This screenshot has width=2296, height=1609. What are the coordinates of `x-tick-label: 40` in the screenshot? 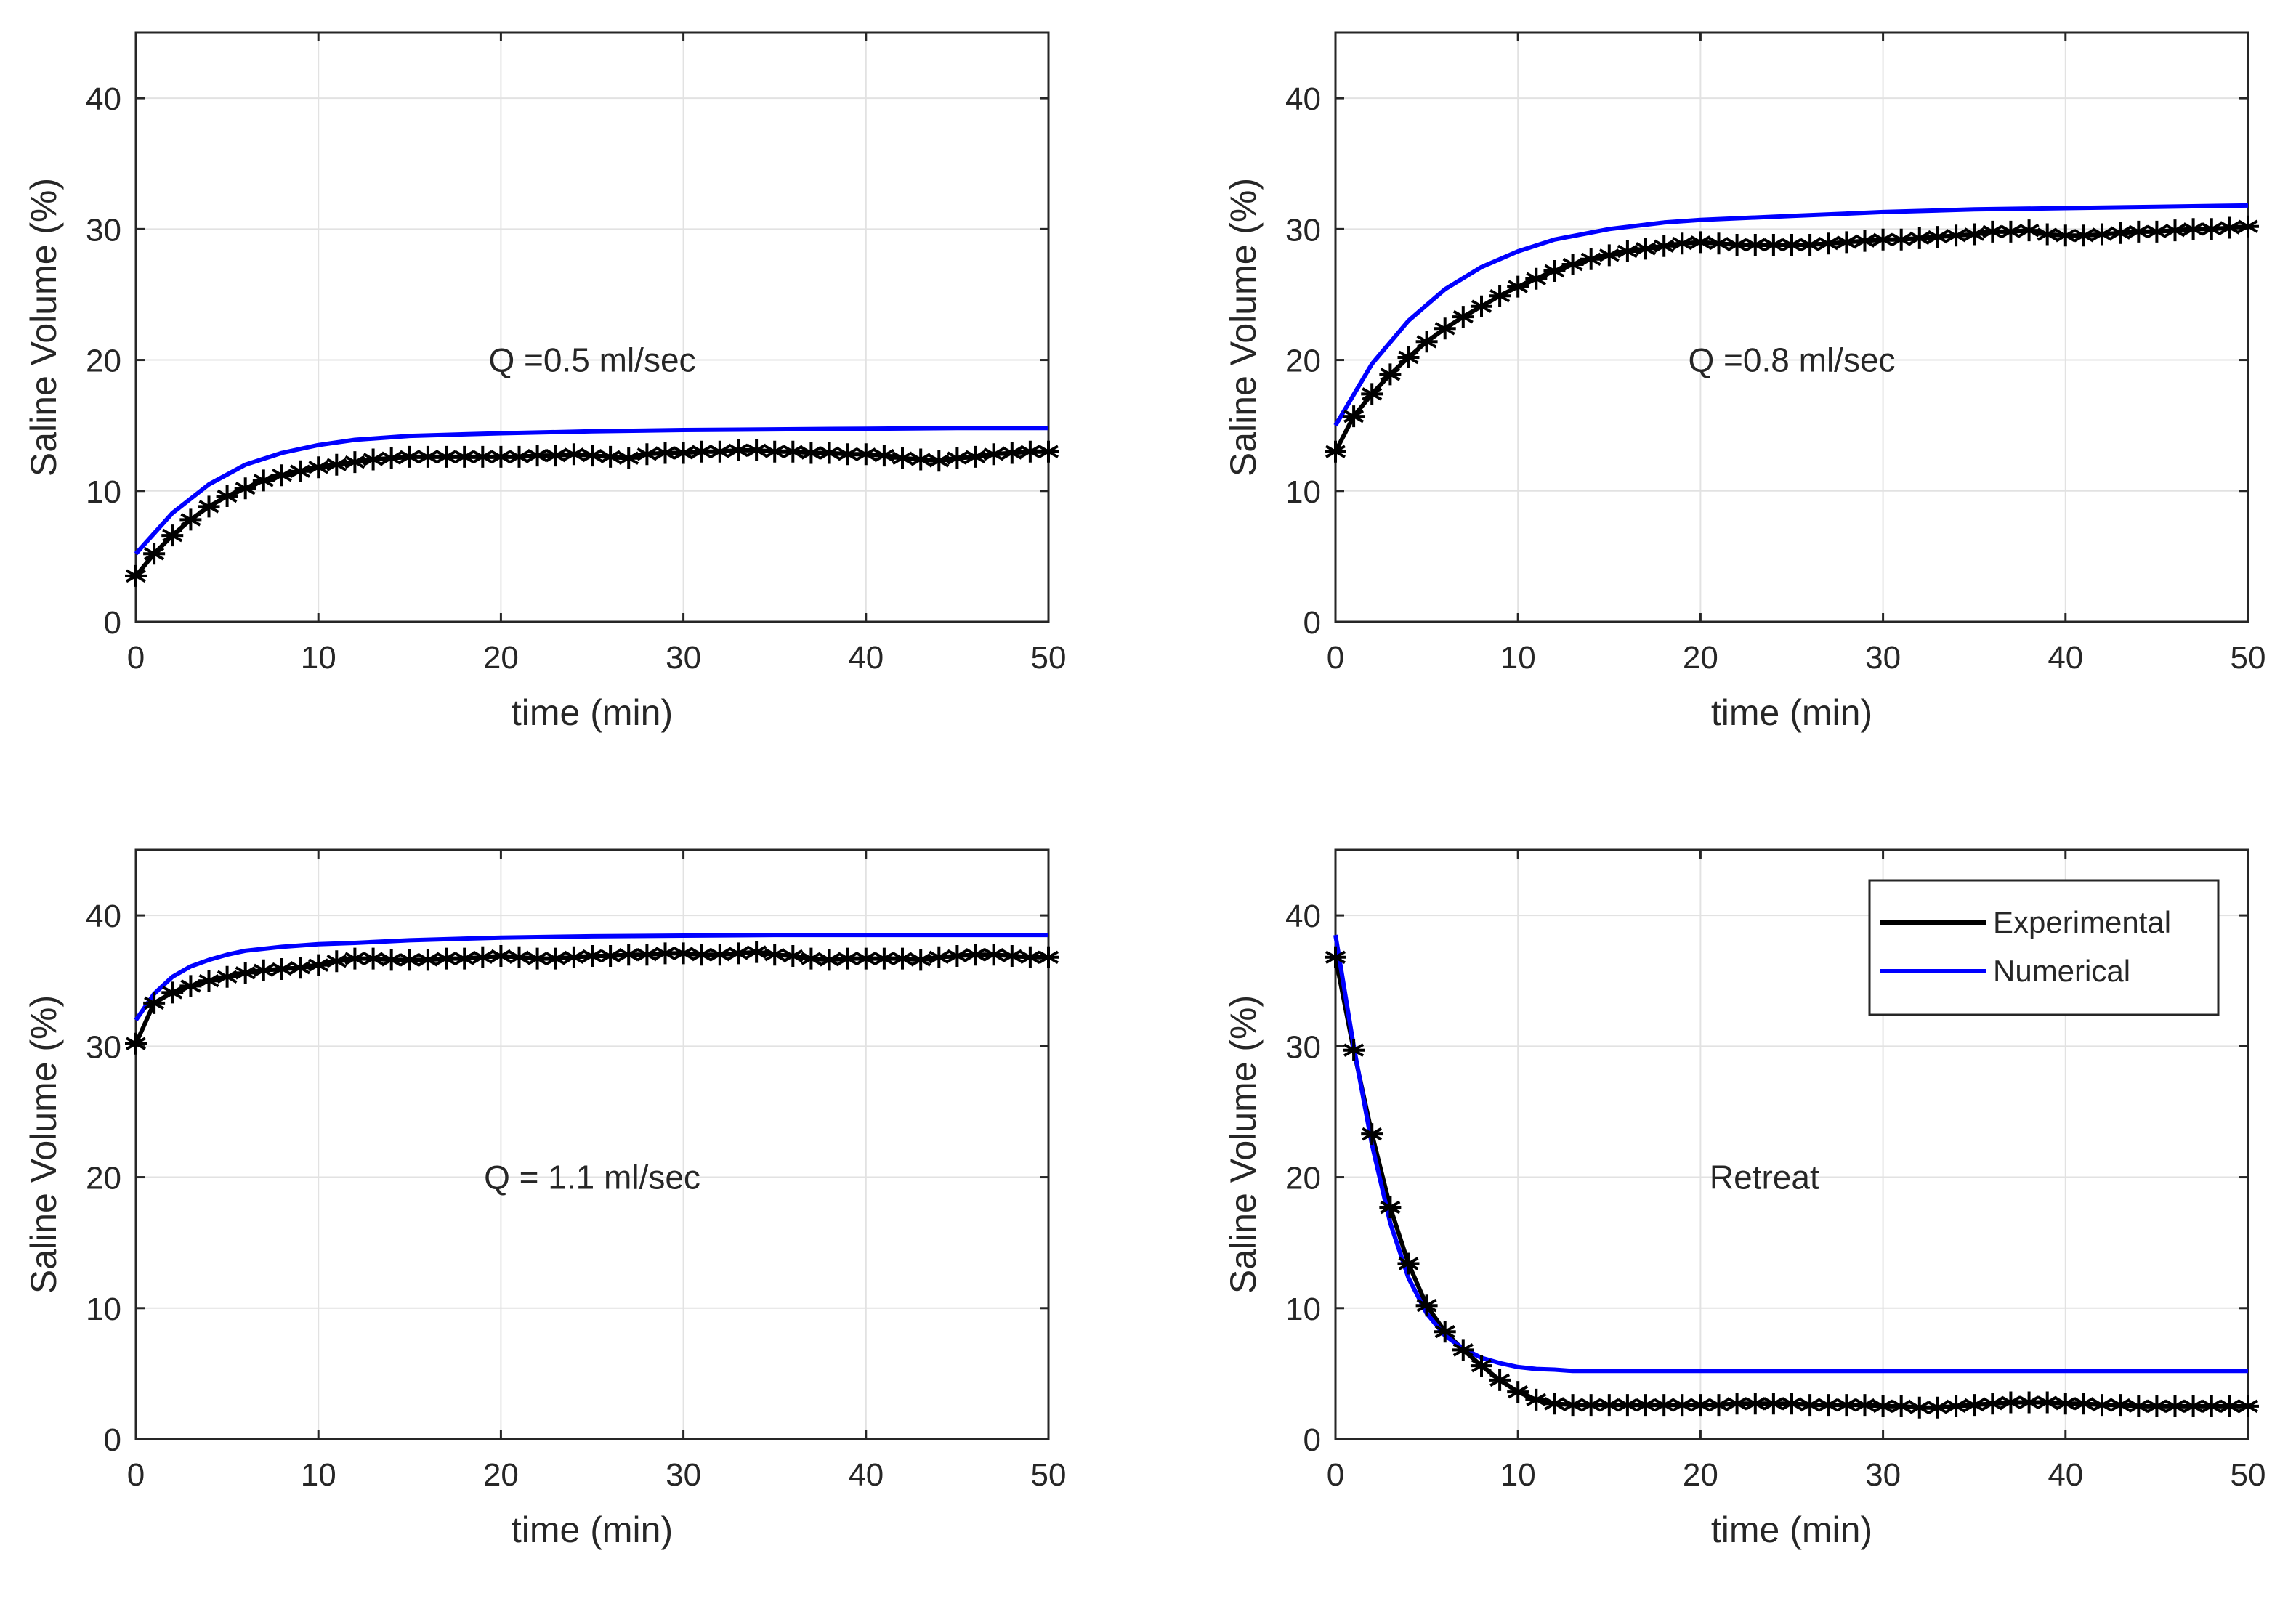 It's located at (866, 1475).